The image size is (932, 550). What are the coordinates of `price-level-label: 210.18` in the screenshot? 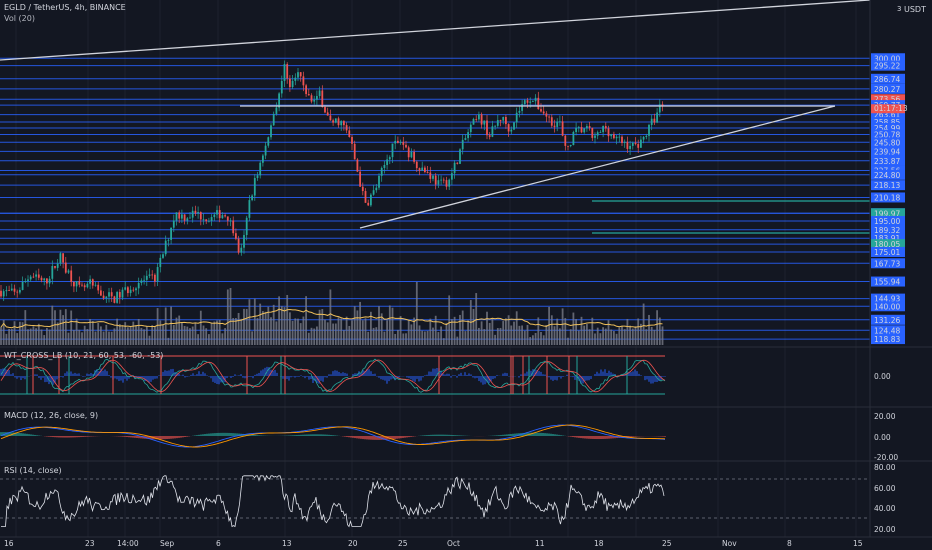 It's located at (887, 197).